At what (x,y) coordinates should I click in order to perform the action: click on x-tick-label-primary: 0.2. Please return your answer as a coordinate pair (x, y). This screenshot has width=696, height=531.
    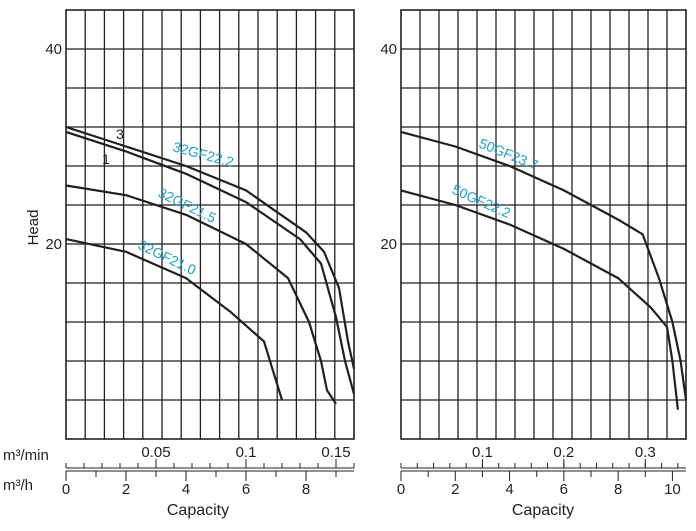
    Looking at the image, I should click on (563, 452).